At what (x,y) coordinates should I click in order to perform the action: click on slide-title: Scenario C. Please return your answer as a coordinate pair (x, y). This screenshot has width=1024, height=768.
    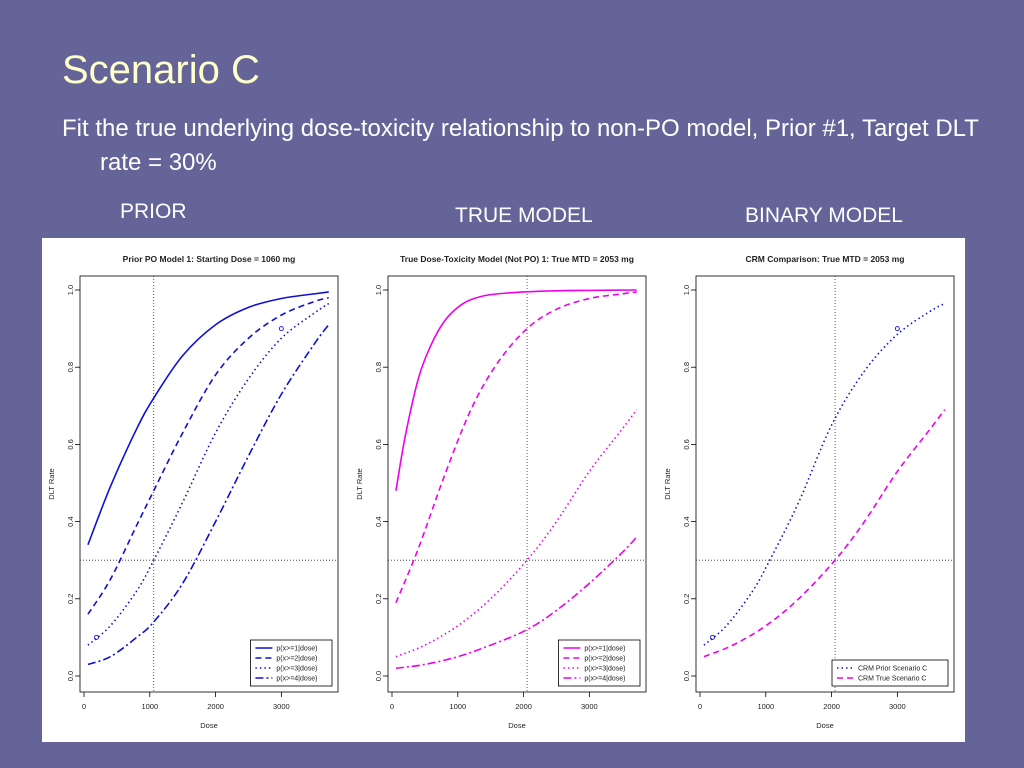
    Looking at the image, I should click on (161, 70).